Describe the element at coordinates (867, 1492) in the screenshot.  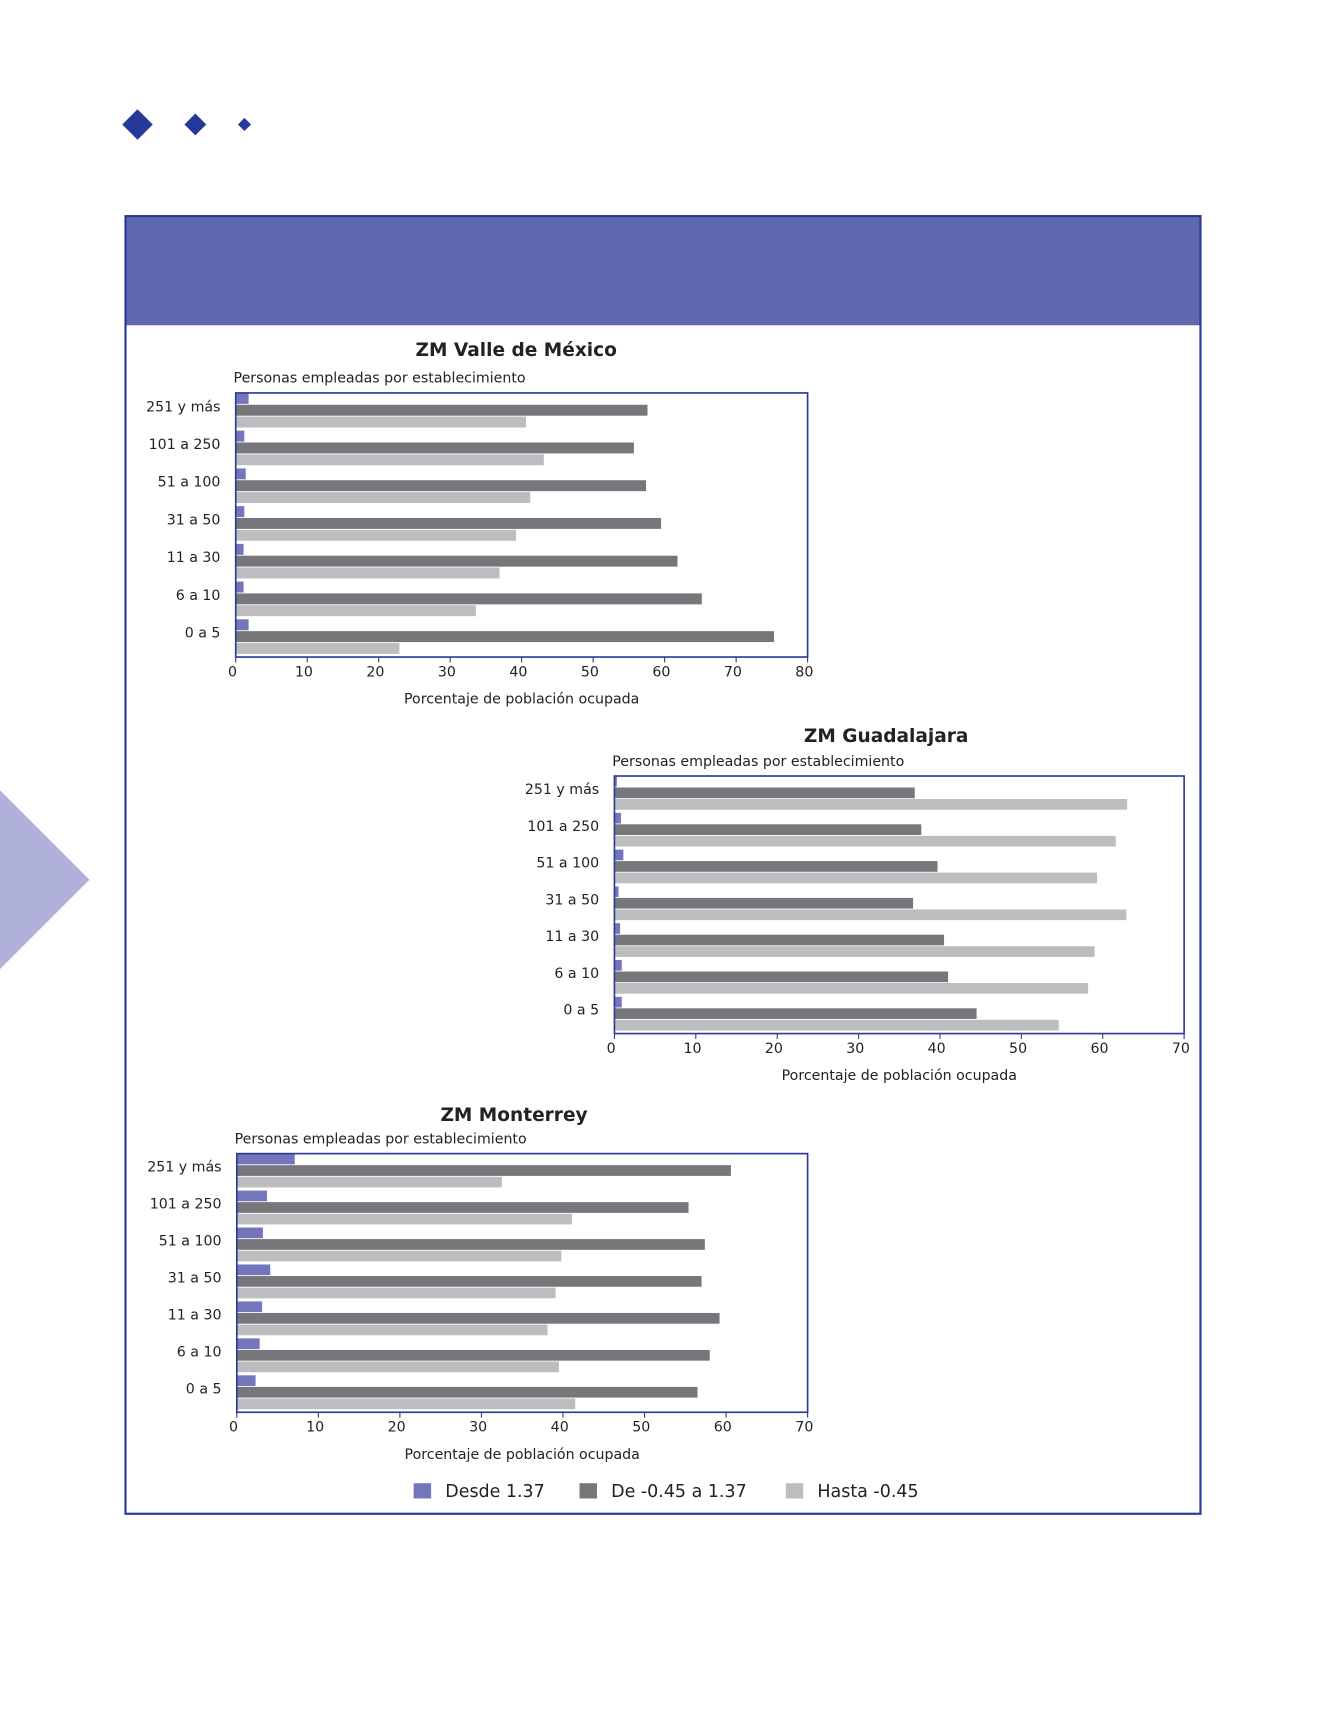
I see `legend-label: Hasta -0.45` at that location.